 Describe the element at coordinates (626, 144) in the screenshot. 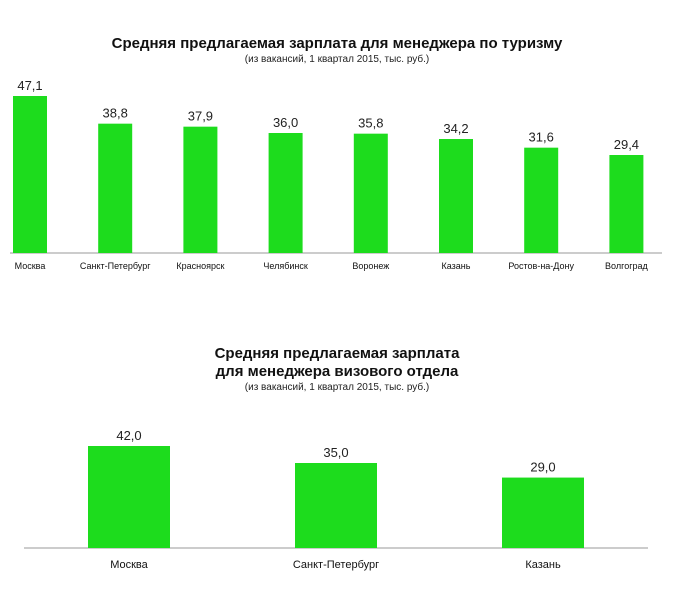

I see `data-label: 29,4` at that location.